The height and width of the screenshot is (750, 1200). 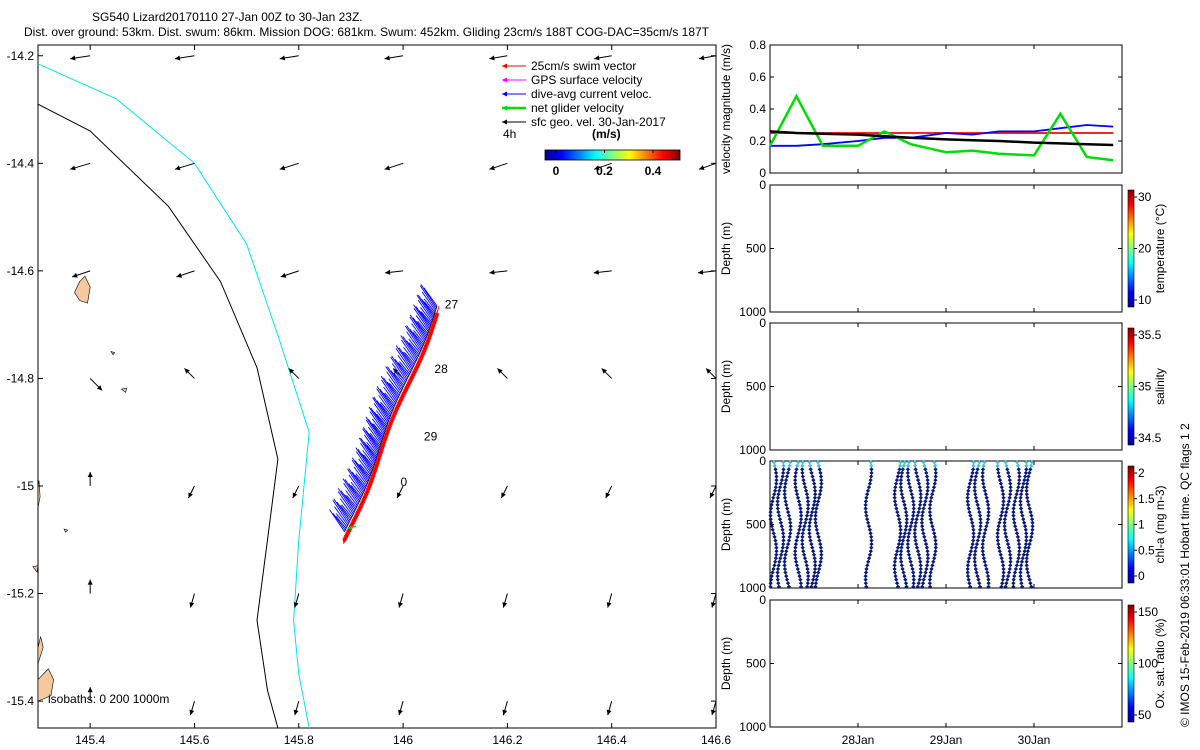 I want to click on x-tick-label-4: 146.2, so click(x=507, y=740).